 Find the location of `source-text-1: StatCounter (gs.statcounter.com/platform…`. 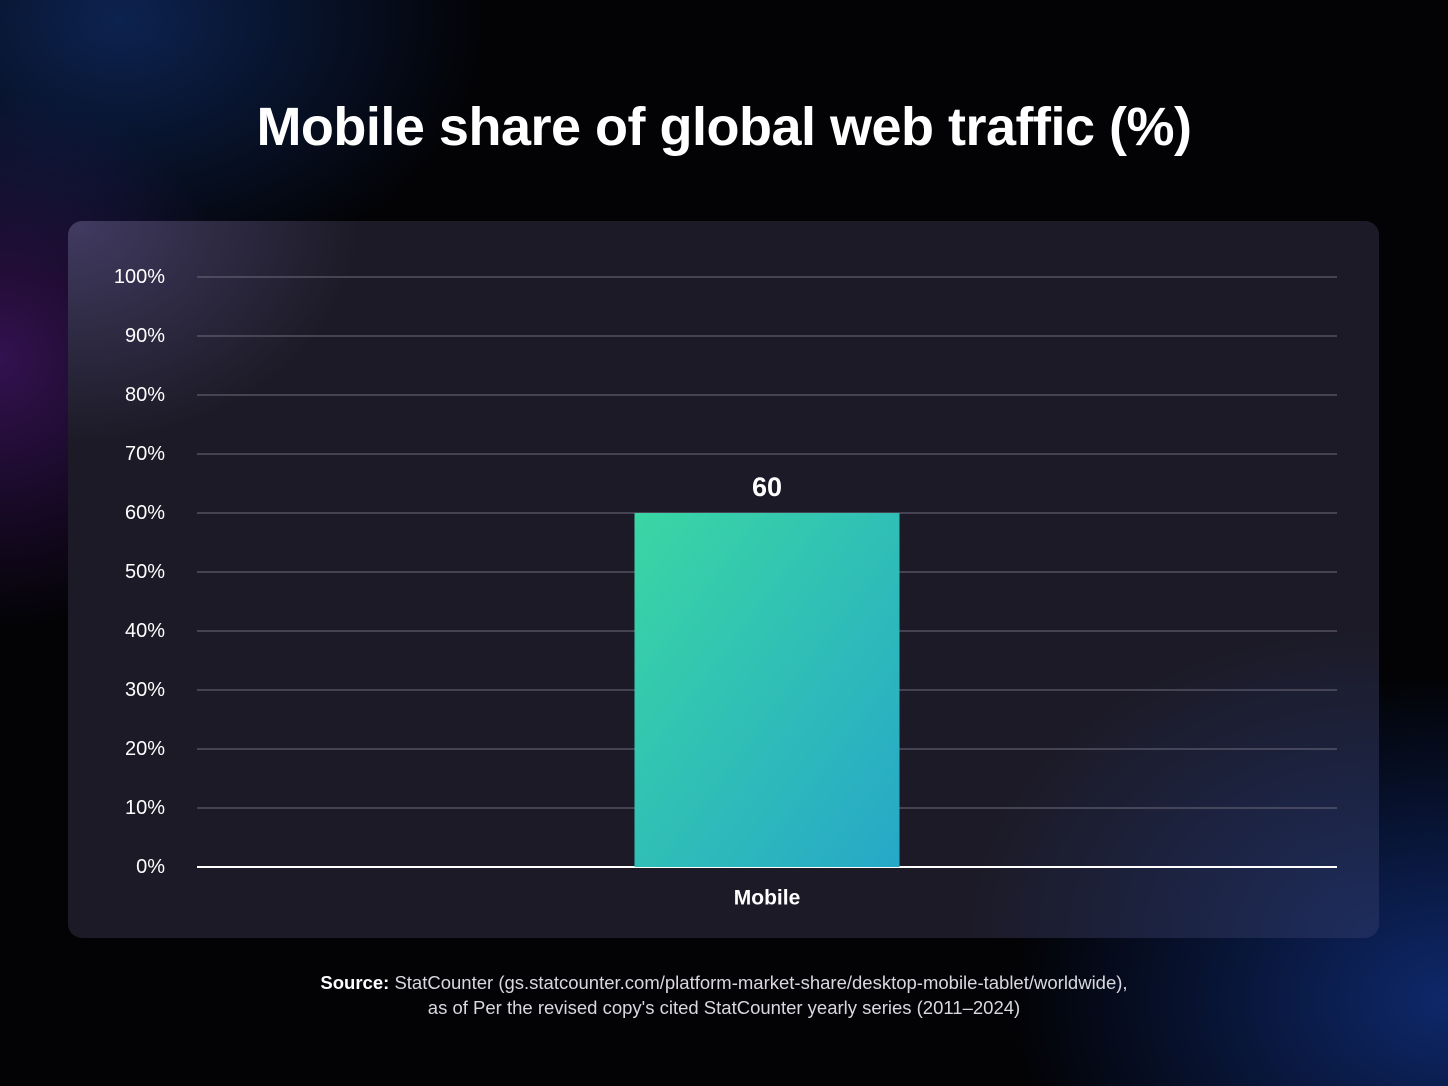

source-text-1: StatCounter (gs.statcounter.com/platform… is located at coordinates (761, 982).